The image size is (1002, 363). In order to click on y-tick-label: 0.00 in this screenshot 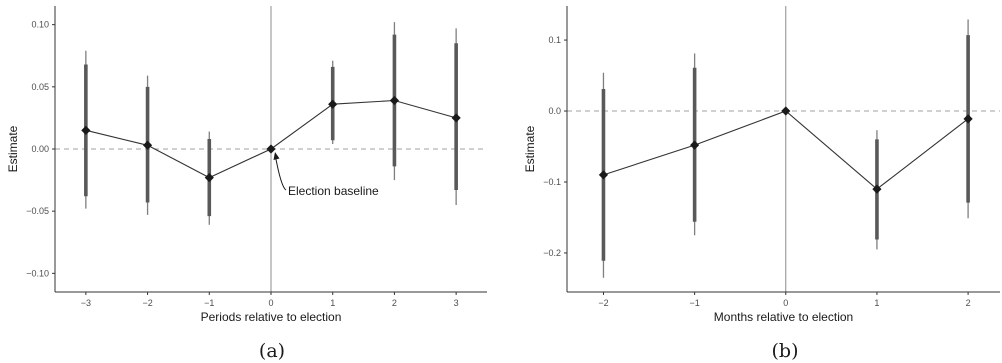, I will do `click(40, 149)`.